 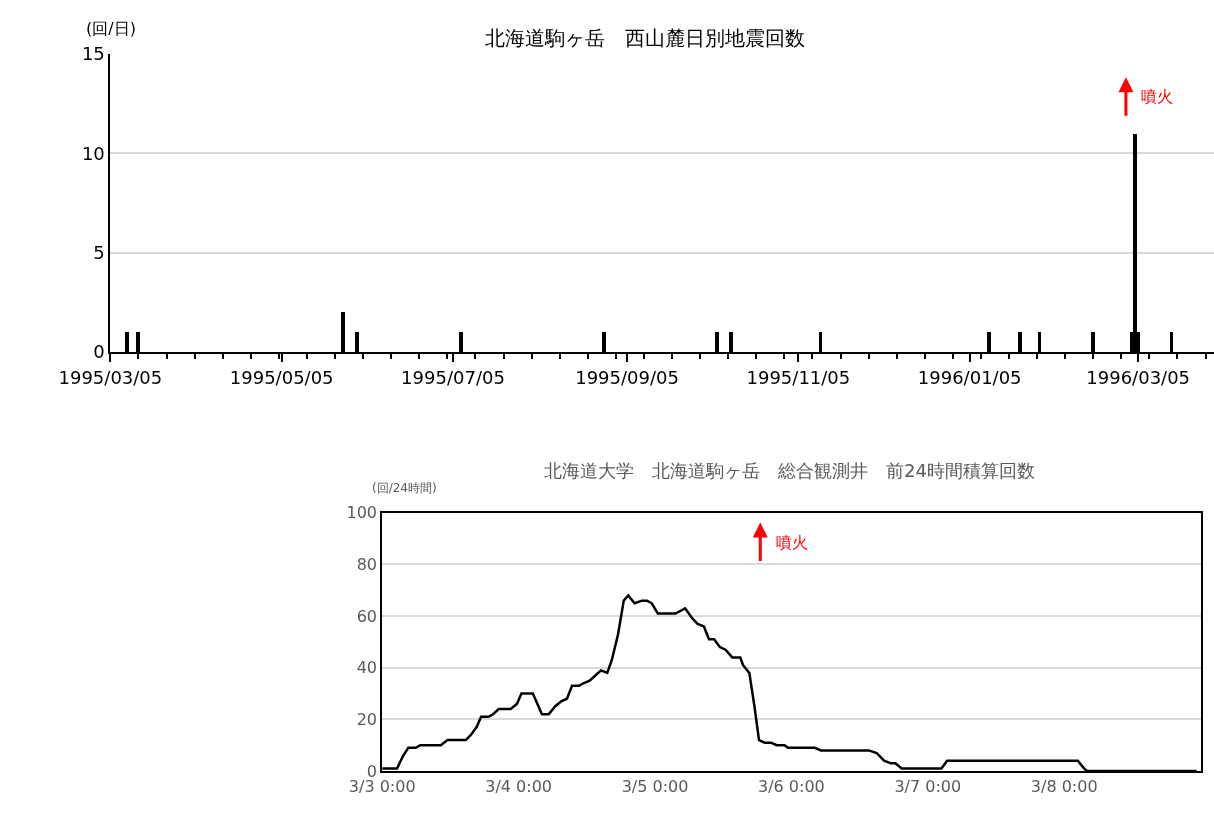 What do you see at coordinates (281, 377) in the screenshot?
I see `x-tick-label: 1995/05/05` at bounding box center [281, 377].